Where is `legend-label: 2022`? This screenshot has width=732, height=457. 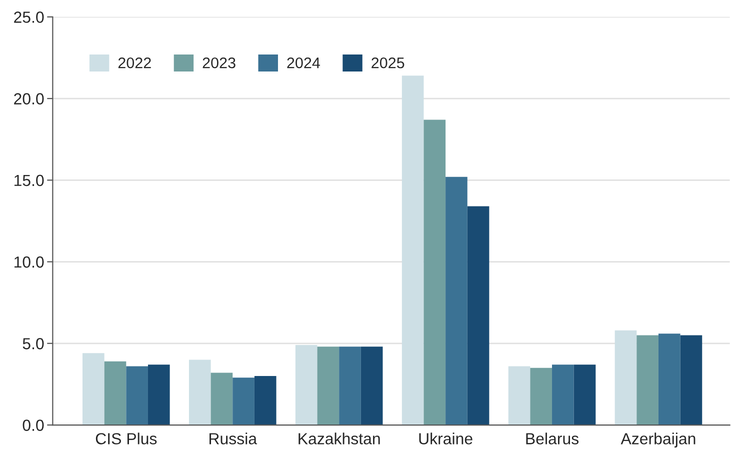
legend-label: 2022 is located at coordinates (134, 62).